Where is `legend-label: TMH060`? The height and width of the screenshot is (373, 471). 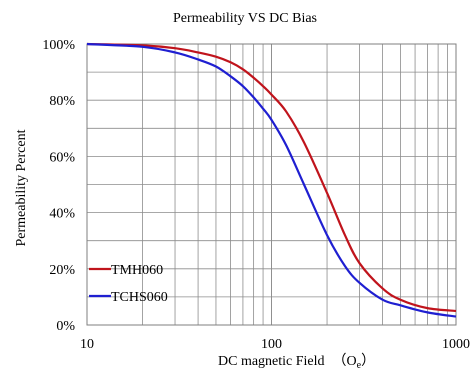
legend-label: TMH060 is located at coordinates (137, 270).